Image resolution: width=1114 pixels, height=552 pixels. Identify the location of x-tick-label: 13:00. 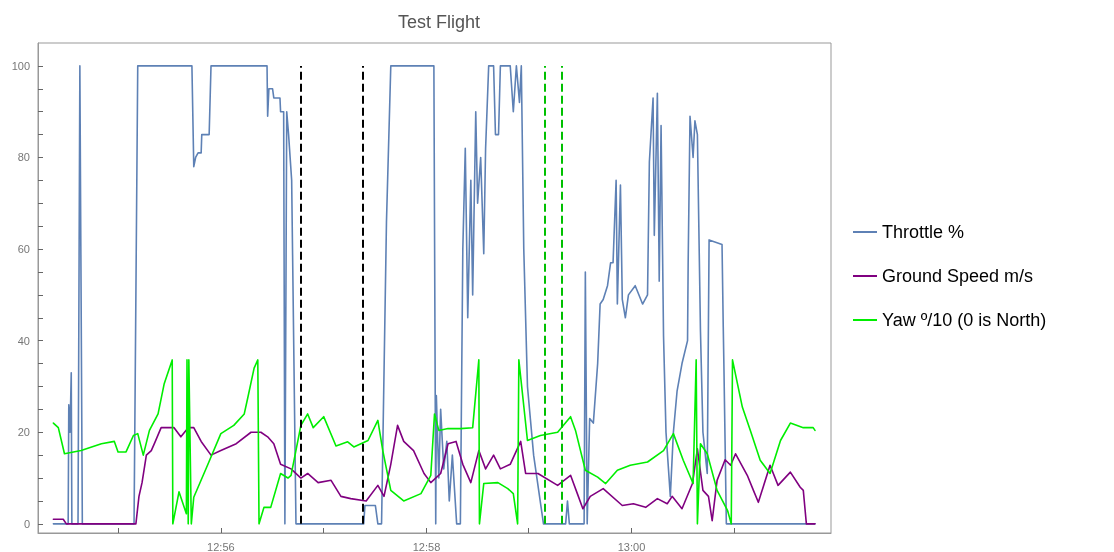
(631, 546).